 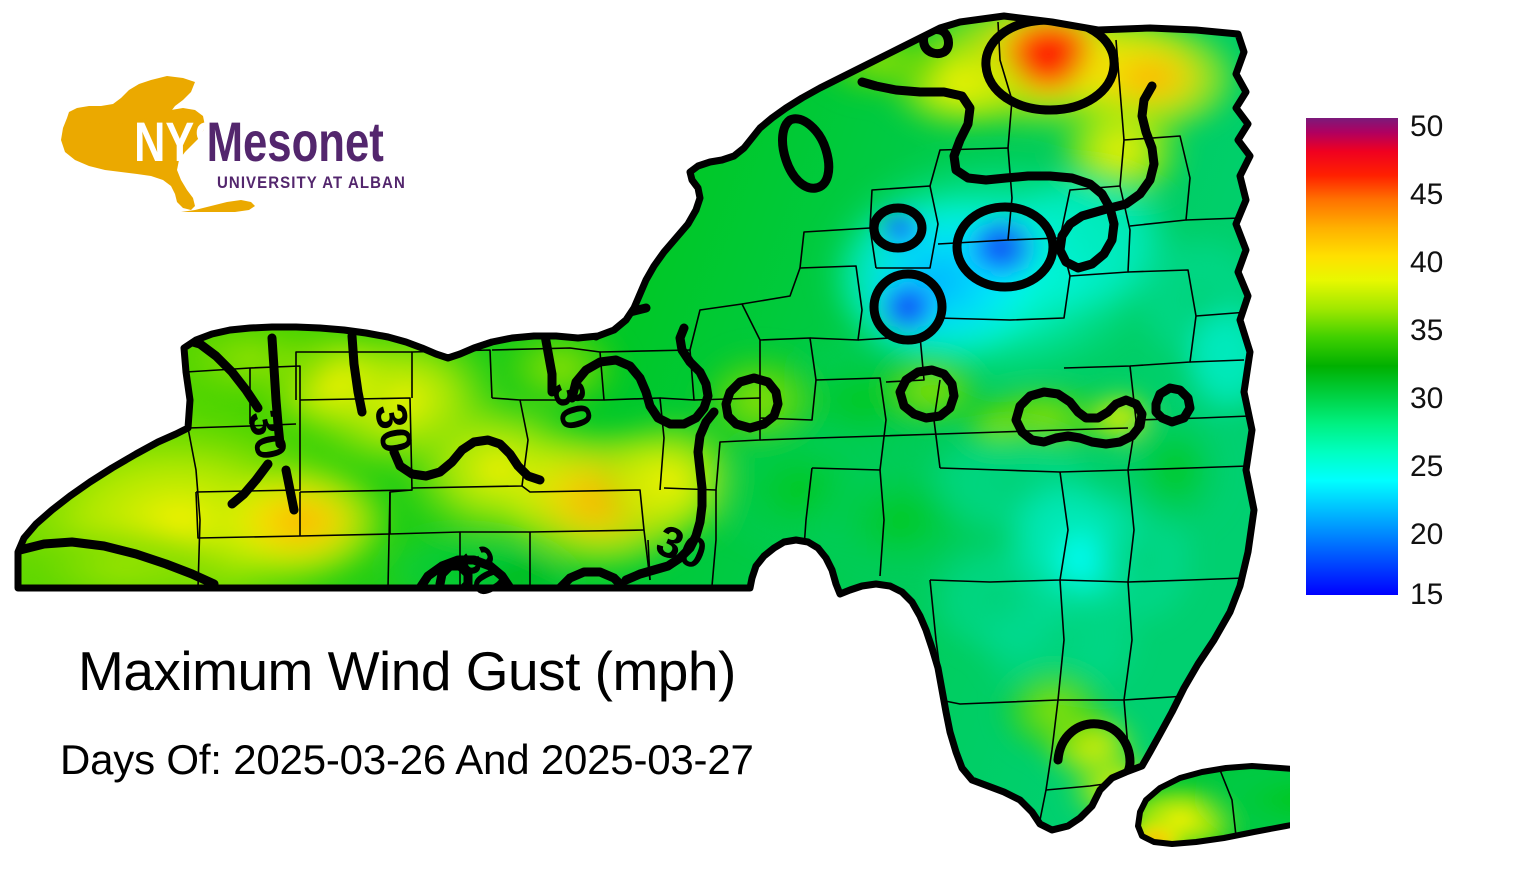 What do you see at coordinates (1427, 398) in the screenshot?
I see `colorbar-tick: 30` at bounding box center [1427, 398].